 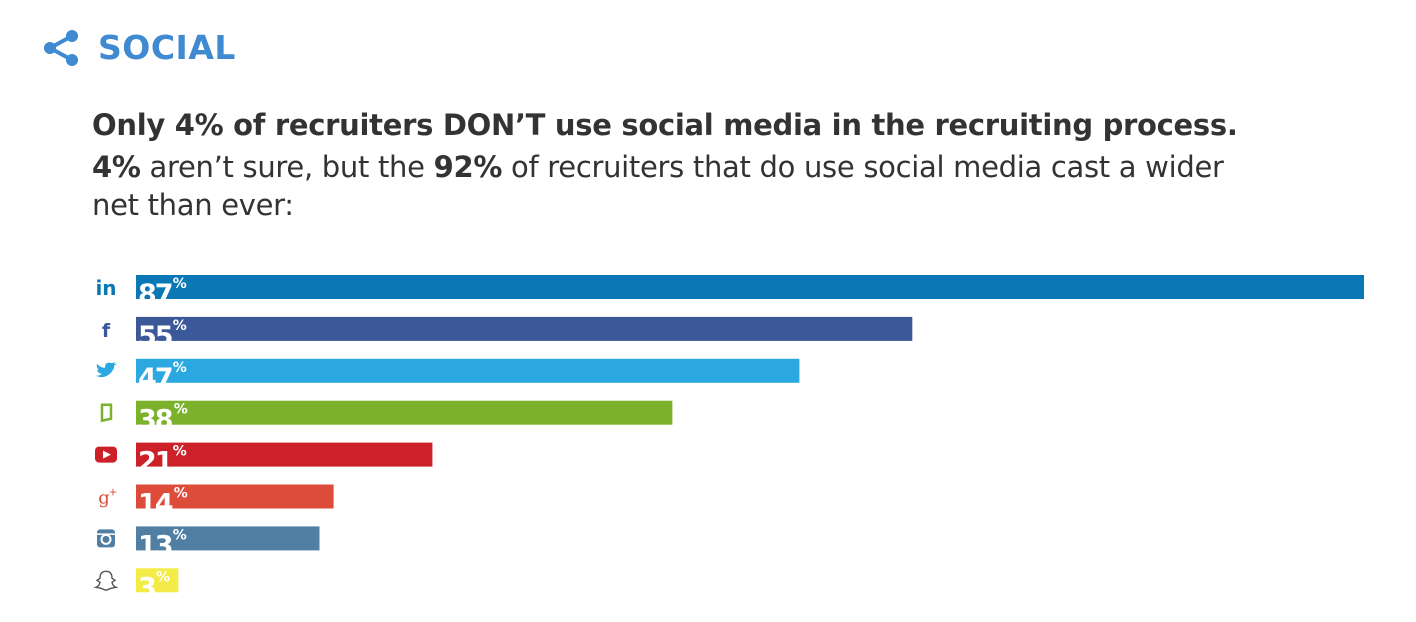 I want to click on section-header: SOCIAL, so click(x=139, y=47).